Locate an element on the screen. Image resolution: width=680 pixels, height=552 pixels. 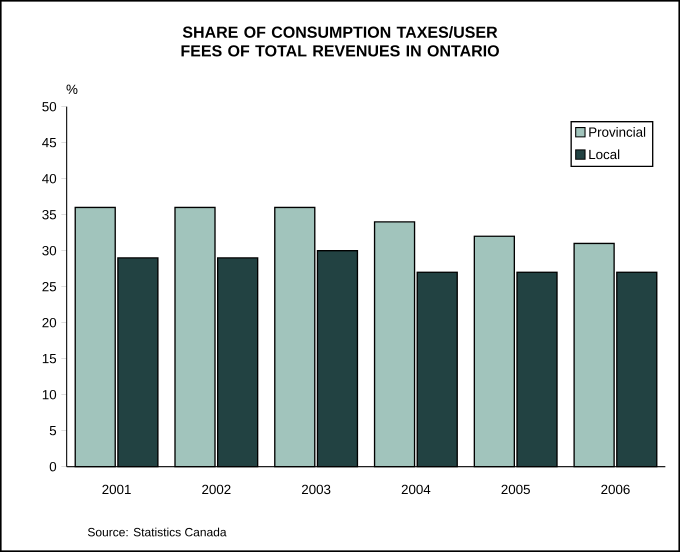
y-tick-label: 15 is located at coordinates (49, 359).